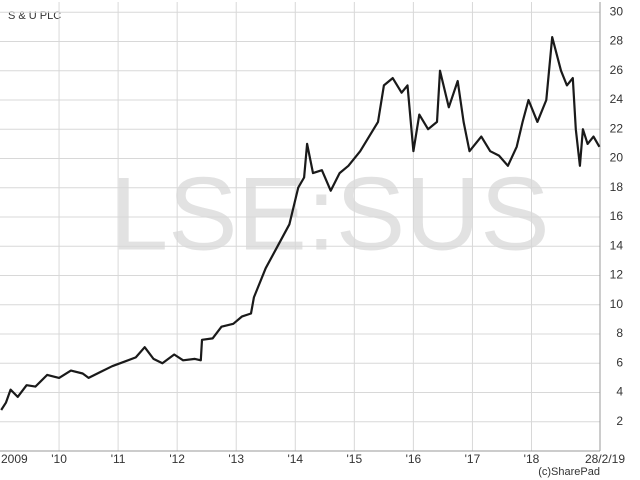 This screenshot has height=480, width=640. Describe the element at coordinates (617, 70) in the screenshot. I see `y-tick-label: 26` at that location.